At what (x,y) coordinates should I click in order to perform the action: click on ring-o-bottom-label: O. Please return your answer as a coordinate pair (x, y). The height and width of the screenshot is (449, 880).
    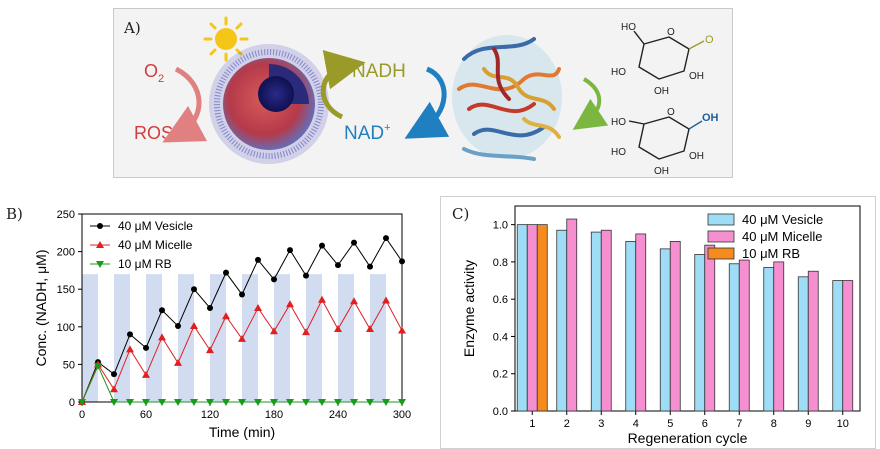
    Looking at the image, I should click on (671, 112).